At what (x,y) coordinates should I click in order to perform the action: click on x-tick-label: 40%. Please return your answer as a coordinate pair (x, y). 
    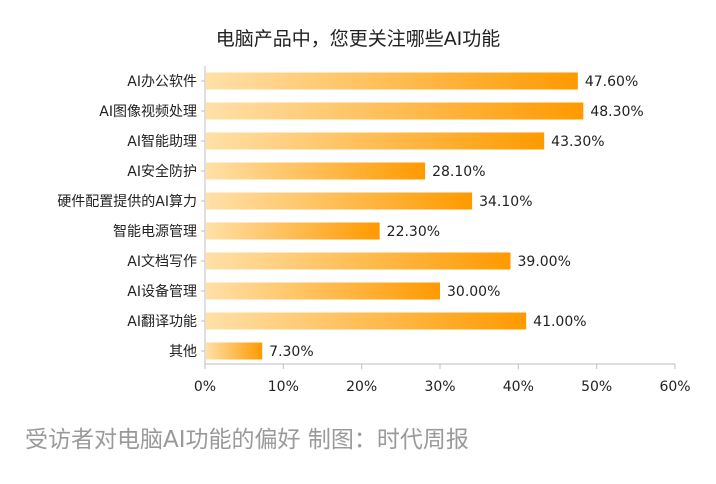
    Looking at the image, I should click on (518, 387).